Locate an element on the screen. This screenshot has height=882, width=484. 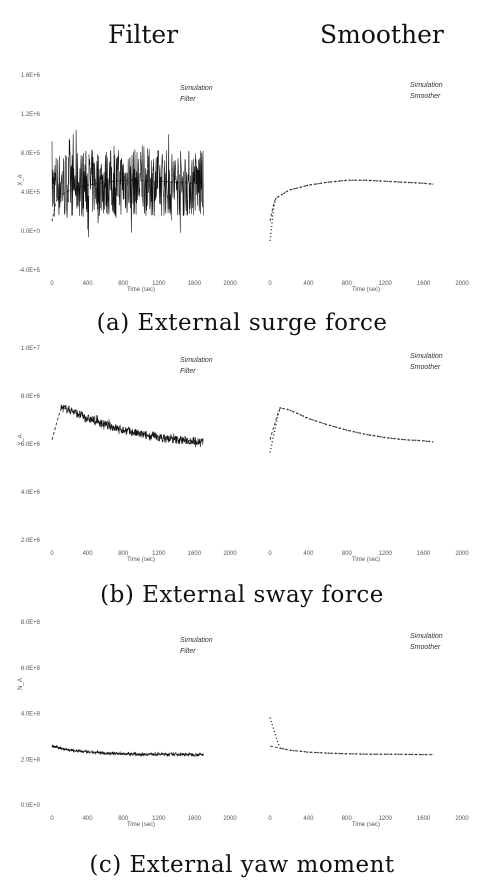
y-tick-label: 2.0E+6 is located at coordinates (31, 541).